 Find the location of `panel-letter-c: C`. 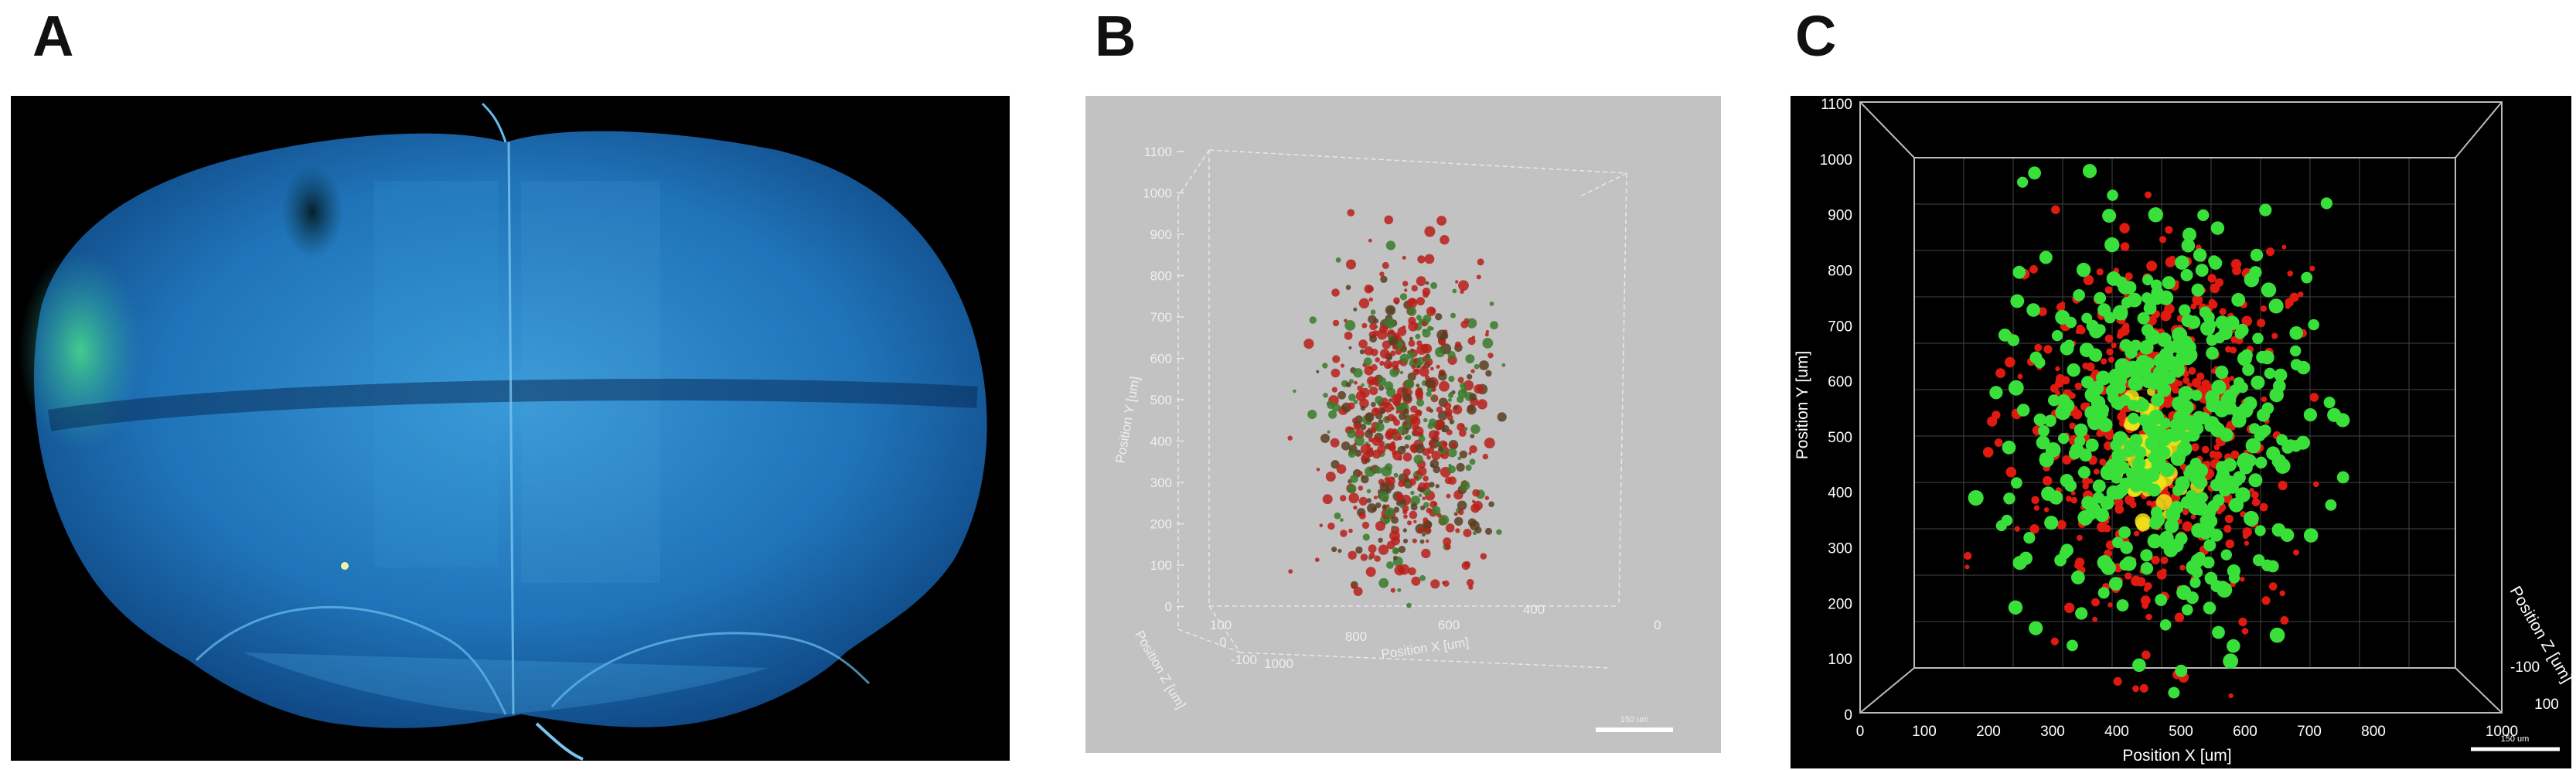

panel-letter-c: C is located at coordinates (1816, 36).